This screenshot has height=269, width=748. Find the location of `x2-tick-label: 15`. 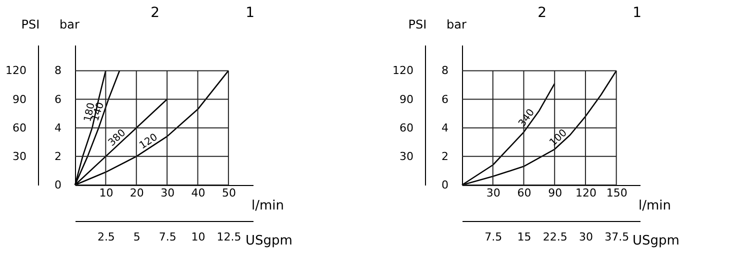

x2-tick-label: 15 is located at coordinates (524, 237).